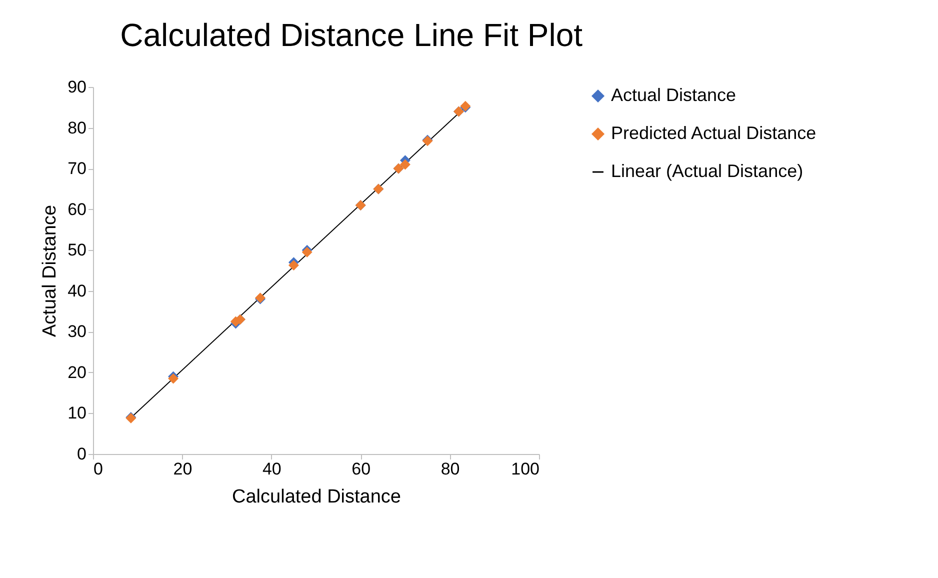 Image resolution: width=938 pixels, height=578 pixels. I want to click on y-tick-label: 70, so click(77, 168).